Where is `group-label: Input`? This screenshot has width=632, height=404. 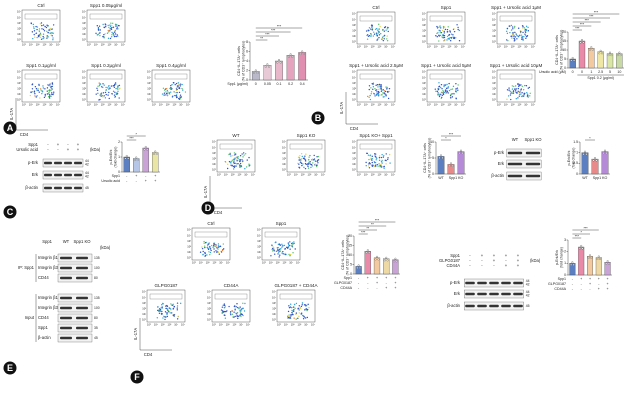
group-label: Input is located at coordinates (30, 317).